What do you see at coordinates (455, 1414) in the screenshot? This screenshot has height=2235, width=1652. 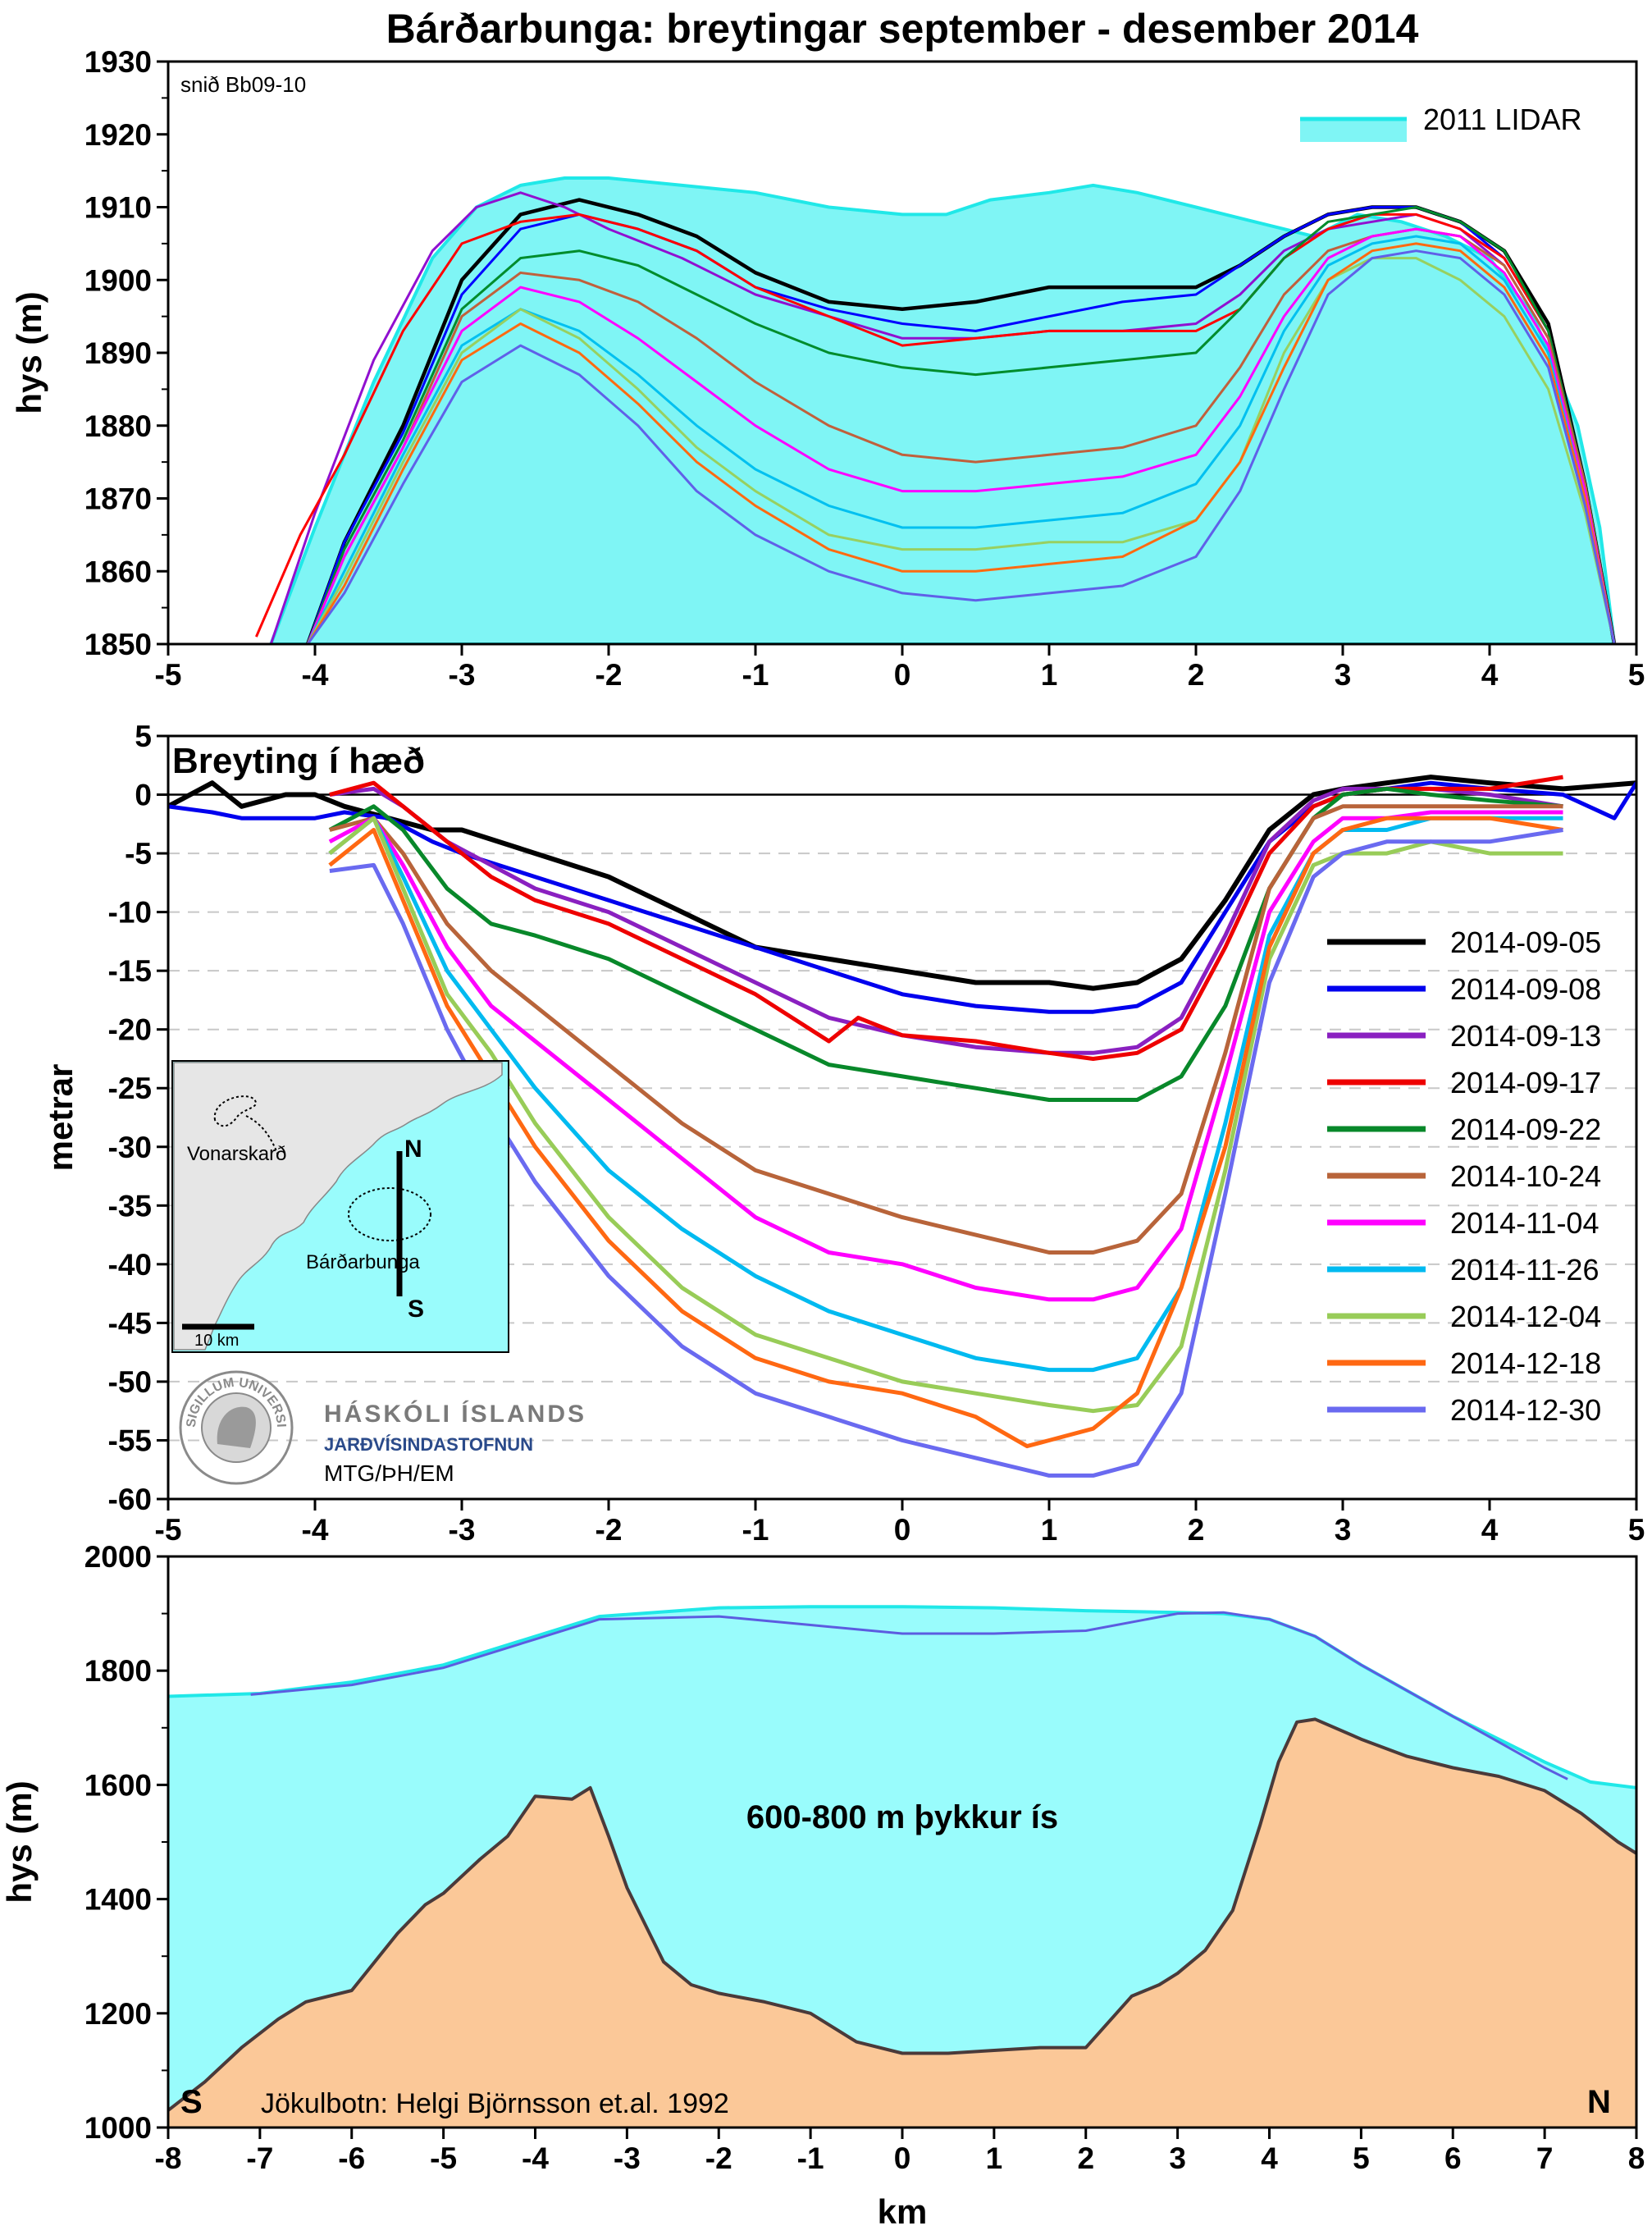 I see `university-name: HÁSKÓLI ÍSLANDS` at bounding box center [455, 1414].